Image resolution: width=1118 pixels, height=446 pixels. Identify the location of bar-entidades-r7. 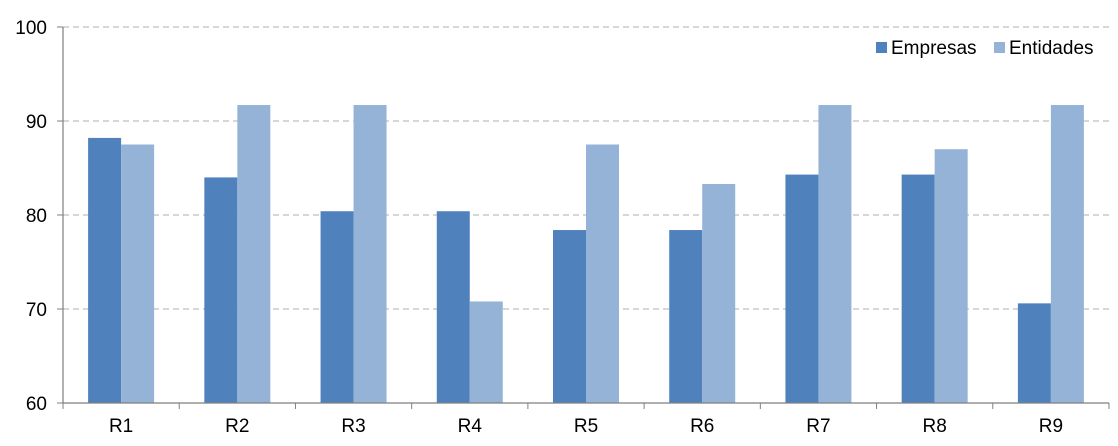
(835, 254).